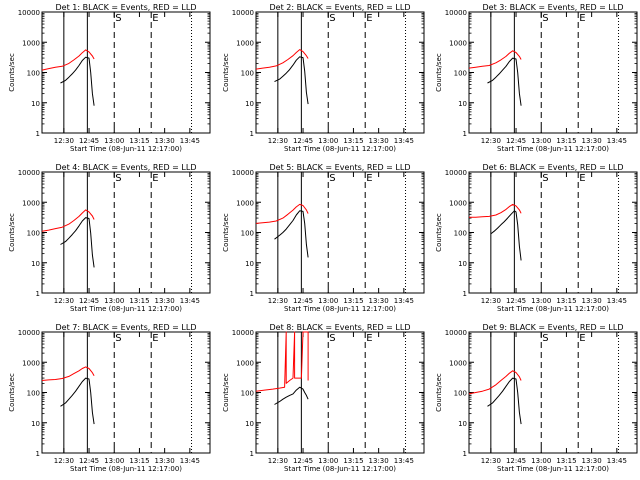  Describe the element at coordinates (340, 167) in the screenshot. I see `chart-title: Det 5: BLACK = Events, RED = LLD` at that location.